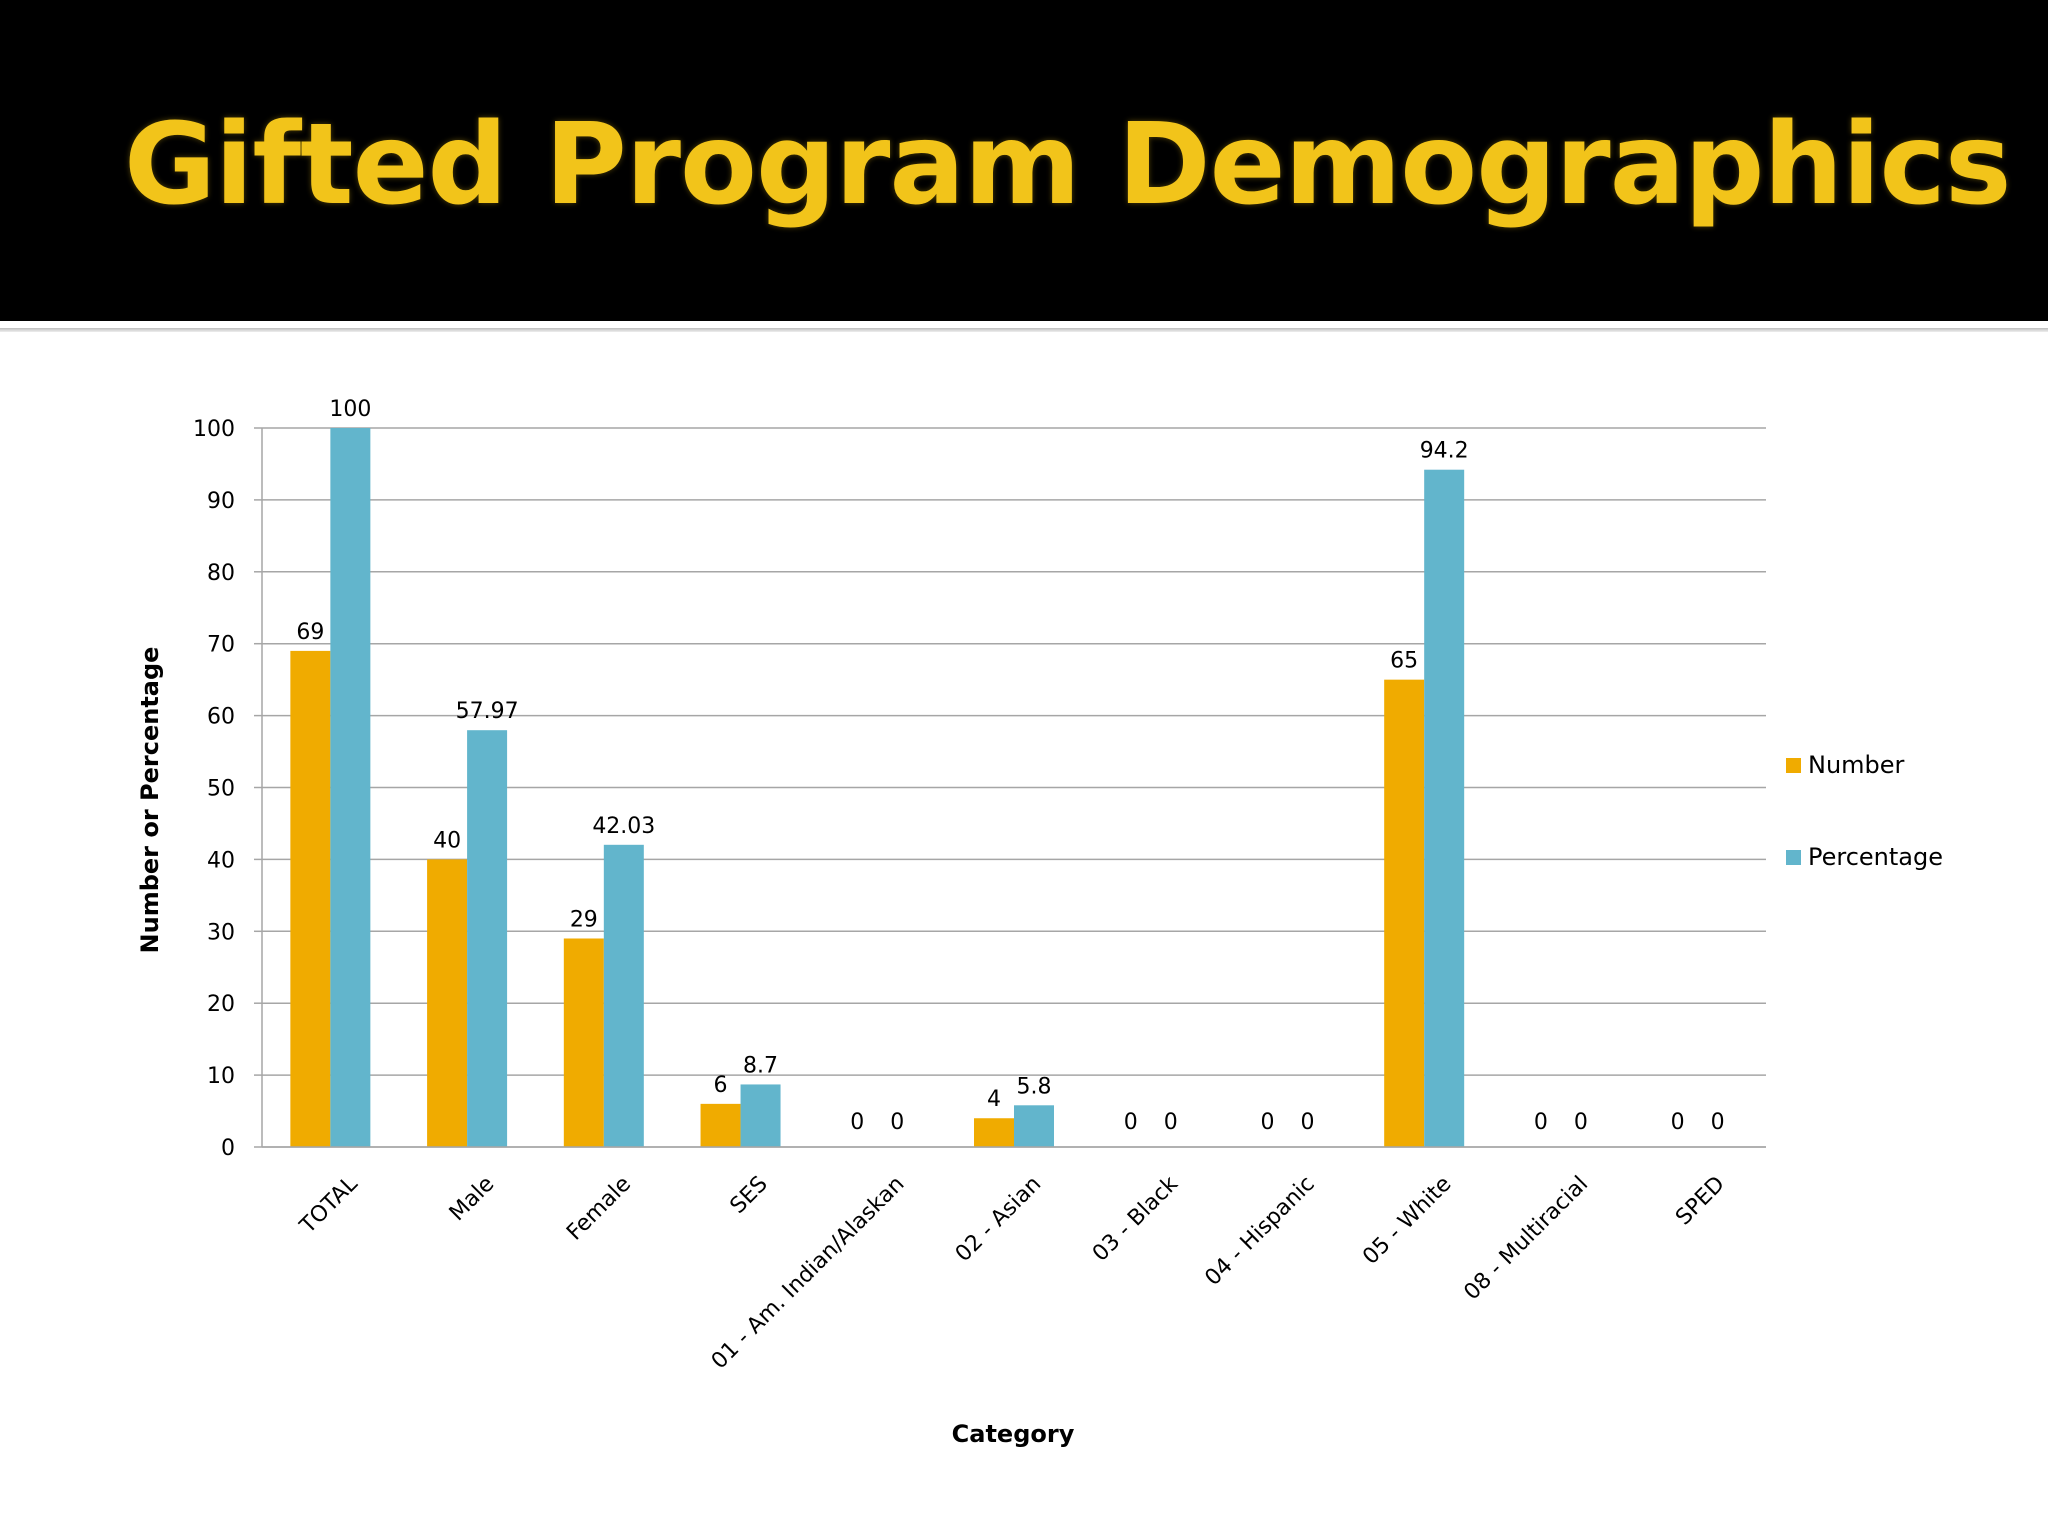 The height and width of the screenshot is (1536, 2048). I want to click on y-tick-label: 60, so click(221, 717).